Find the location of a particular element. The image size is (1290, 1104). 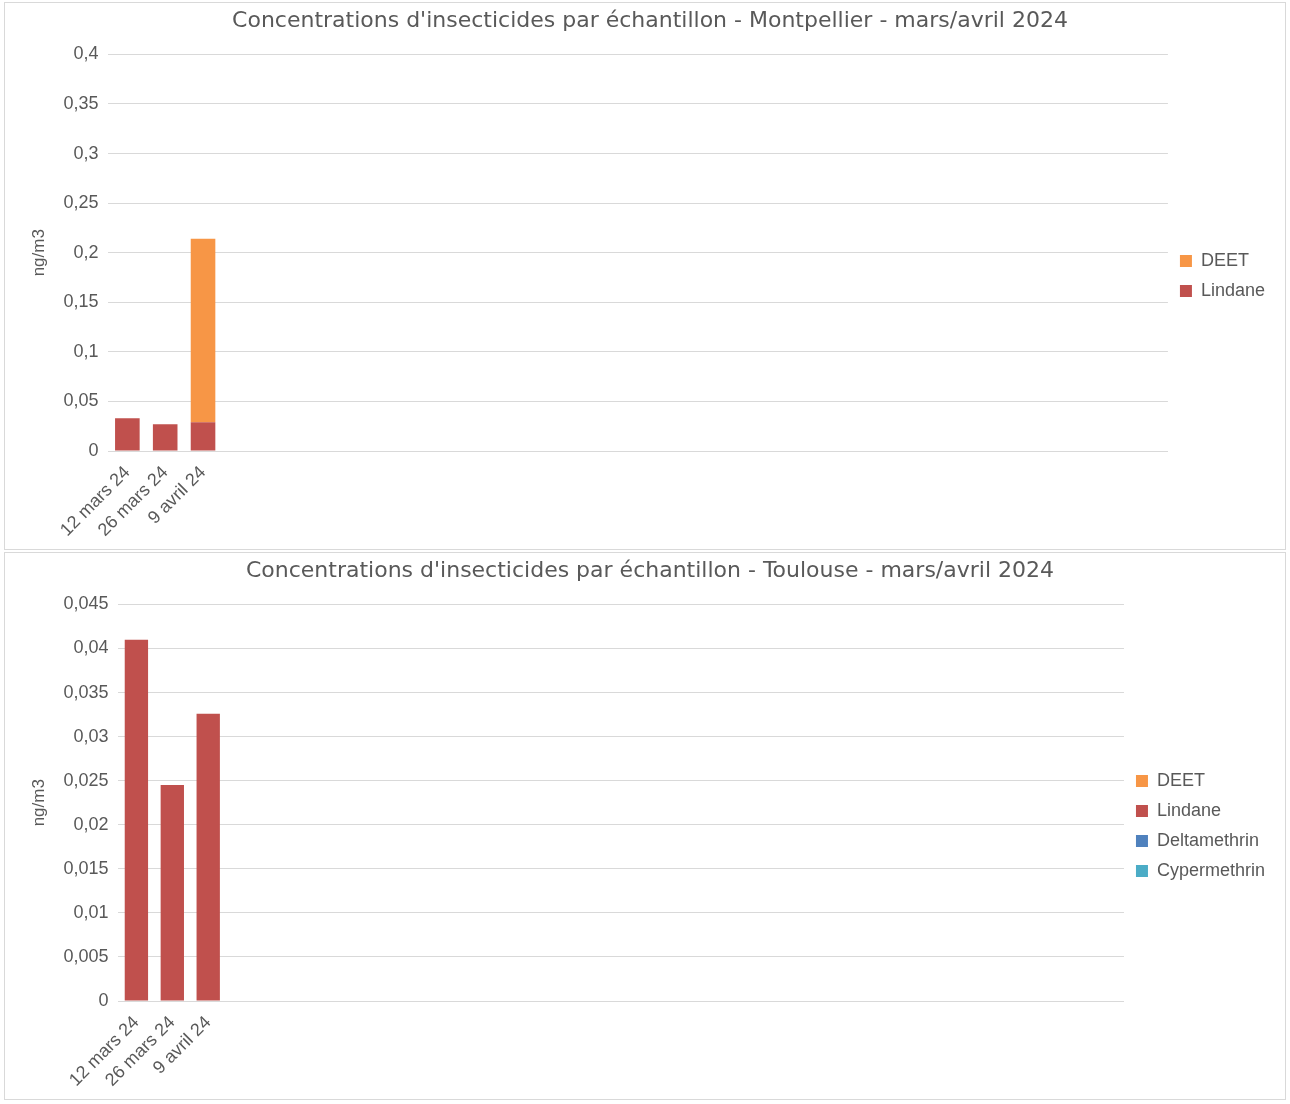

y-tick-label: 0,4 is located at coordinates (86, 53).